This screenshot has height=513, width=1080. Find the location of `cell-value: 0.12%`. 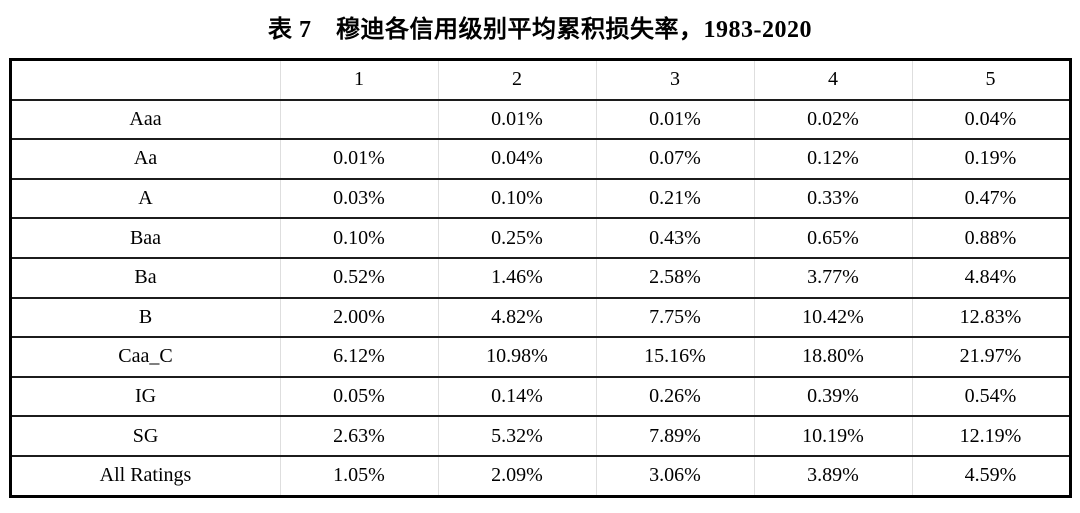

cell-value: 0.12% is located at coordinates (832, 158).